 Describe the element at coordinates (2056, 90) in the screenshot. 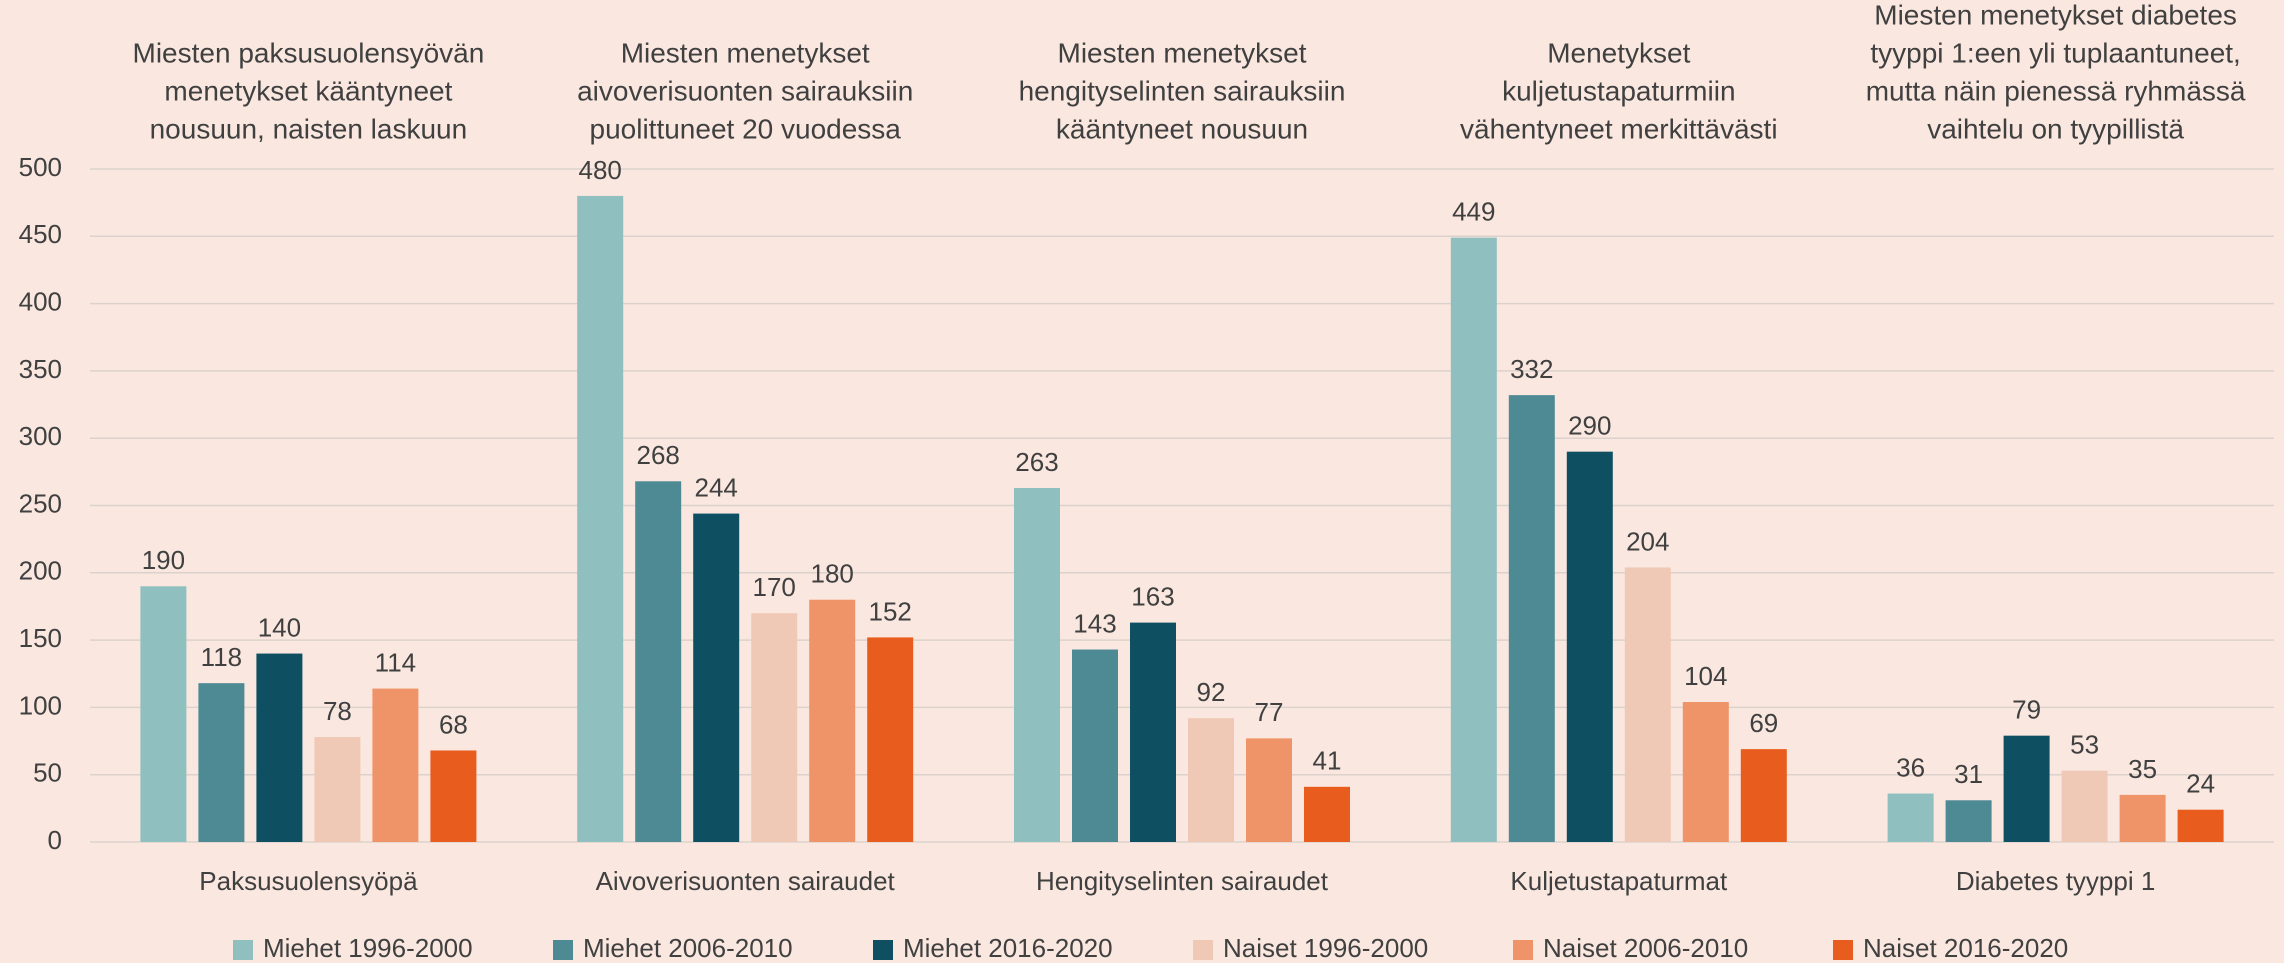

I see `annotation: mutta näin pienessä ryhmässä` at that location.